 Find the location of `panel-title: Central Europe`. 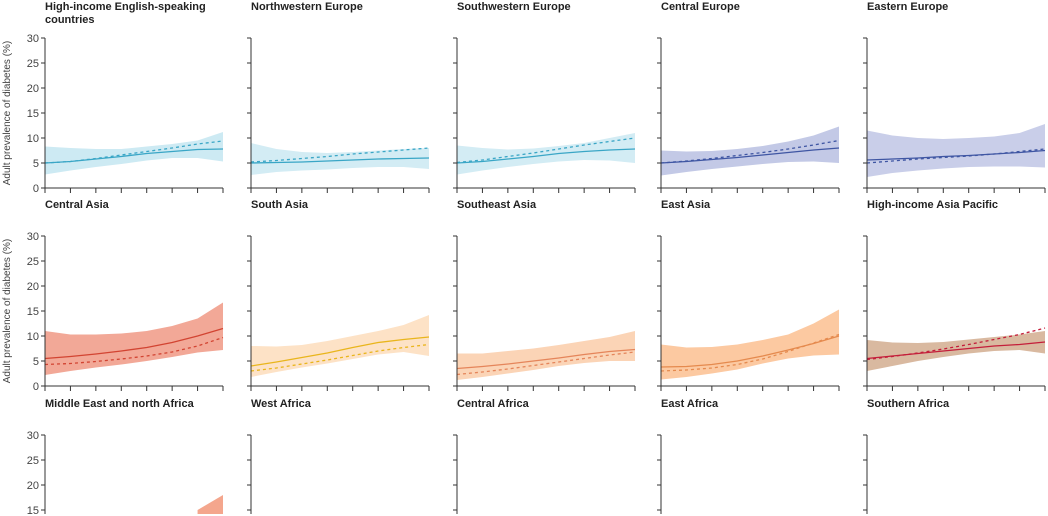

panel-title: Central Europe is located at coordinates (700, 7).